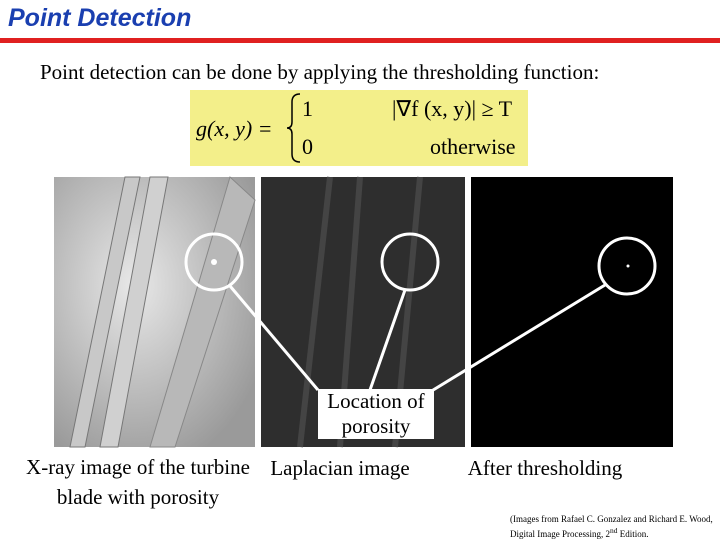 The image size is (720, 540). I want to click on threshold-image, so click(572, 312).